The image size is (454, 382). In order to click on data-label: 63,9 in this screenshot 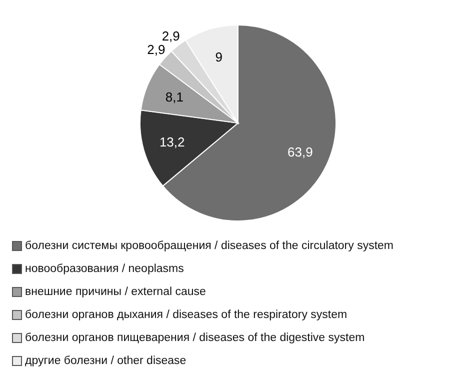, I will do `click(300, 152)`.